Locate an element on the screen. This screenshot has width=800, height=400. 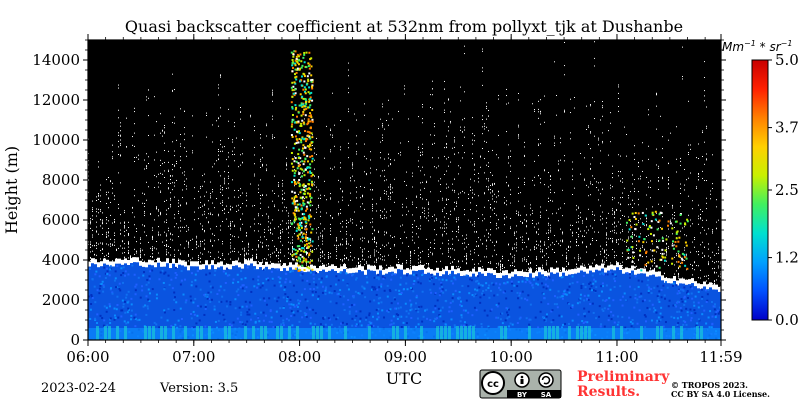
copyright-line2: CC BY SA 4.0 License. is located at coordinates (720, 394).